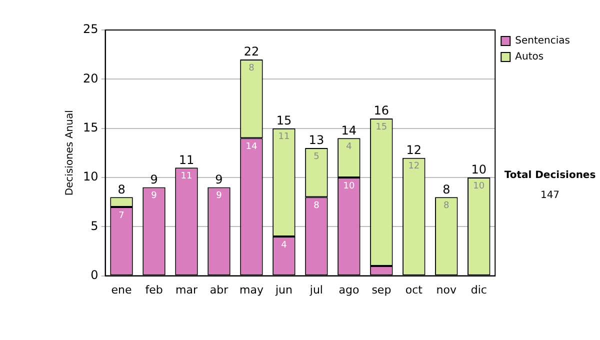 The width and height of the screenshot is (600, 340). Describe the element at coordinates (154, 289) in the screenshot. I see `x-tick-label: feb` at that location.